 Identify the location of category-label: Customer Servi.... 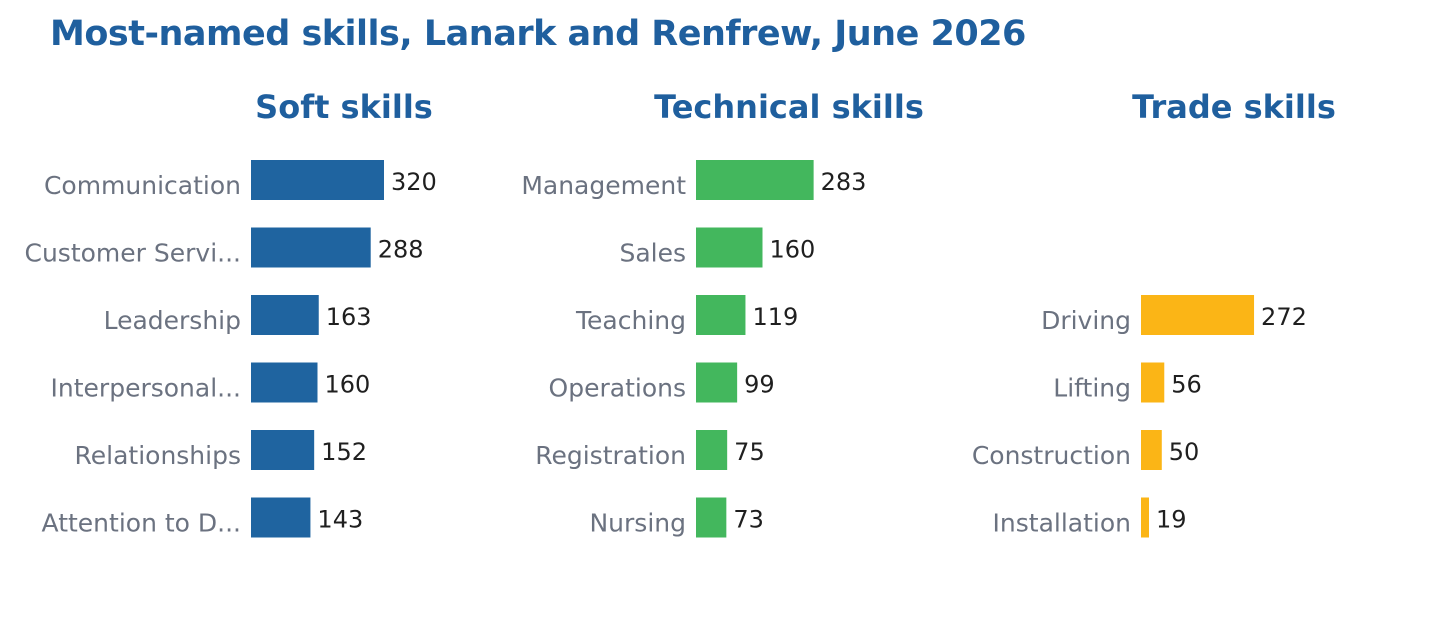
(133, 253).